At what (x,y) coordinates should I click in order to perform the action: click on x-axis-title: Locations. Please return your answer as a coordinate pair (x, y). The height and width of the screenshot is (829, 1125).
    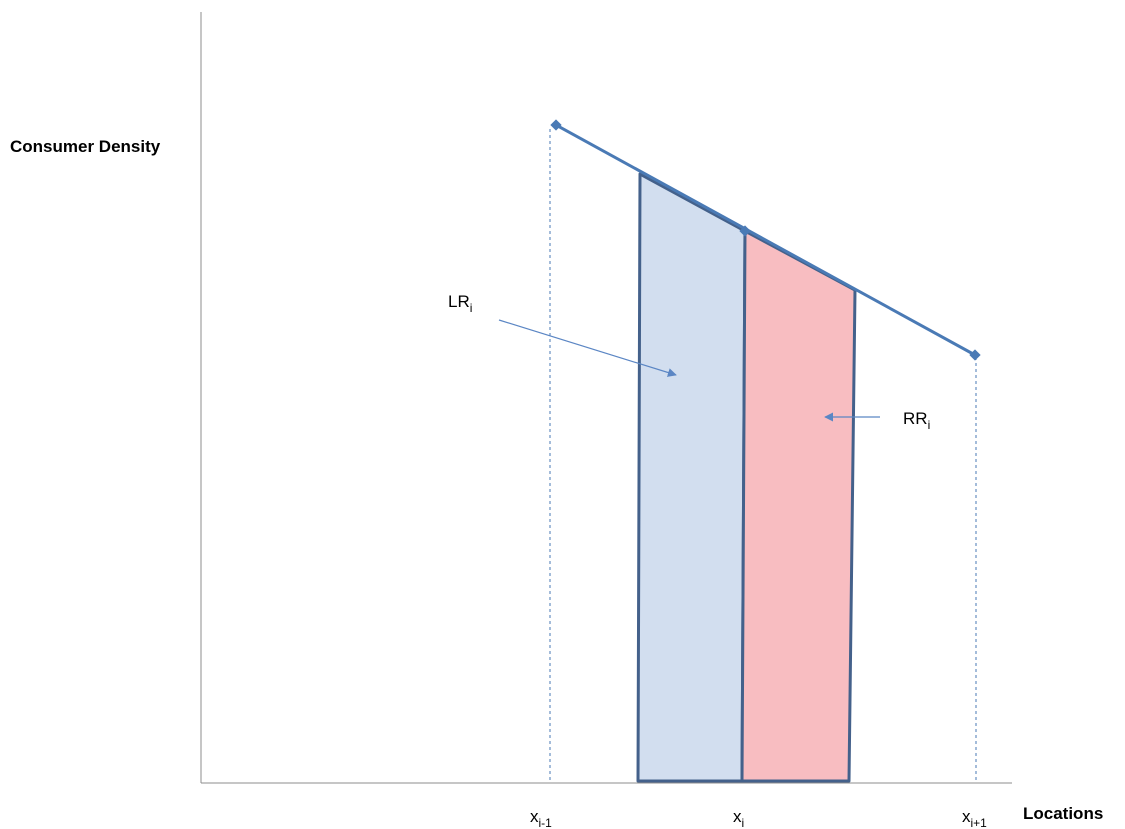
    Looking at the image, I should click on (1063, 813).